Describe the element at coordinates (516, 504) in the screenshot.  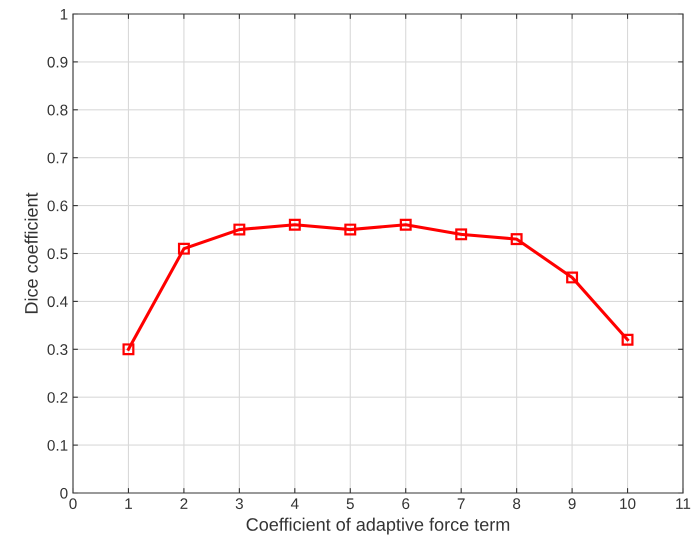
I see `x-tick-label: 8` at that location.